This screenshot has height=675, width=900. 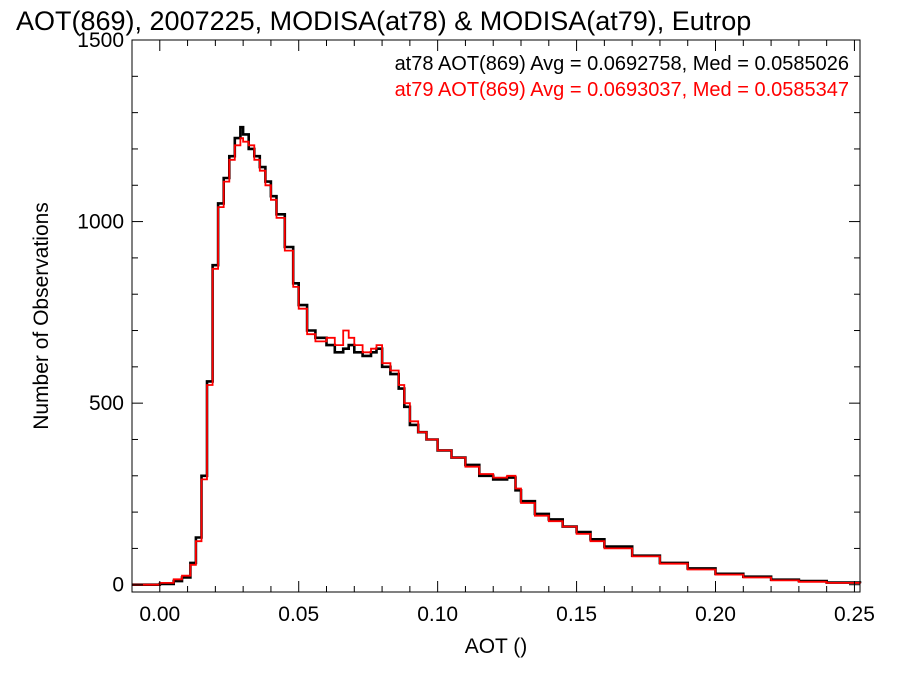 What do you see at coordinates (496, 646) in the screenshot?
I see `x-axis-label: AOT ()` at bounding box center [496, 646].